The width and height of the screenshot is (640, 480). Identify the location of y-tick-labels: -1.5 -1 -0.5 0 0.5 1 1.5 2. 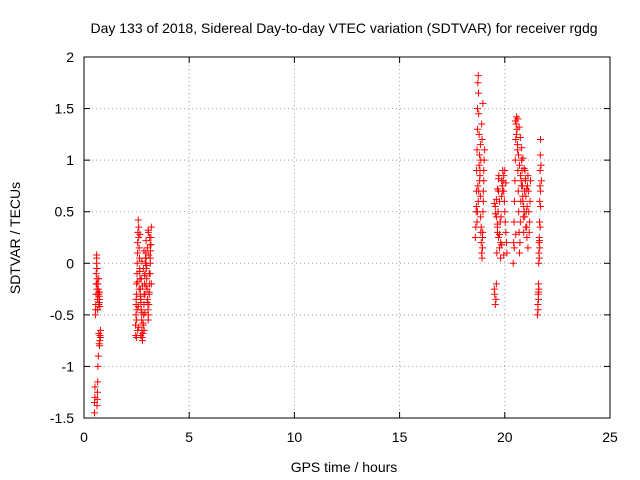
(62, 237).